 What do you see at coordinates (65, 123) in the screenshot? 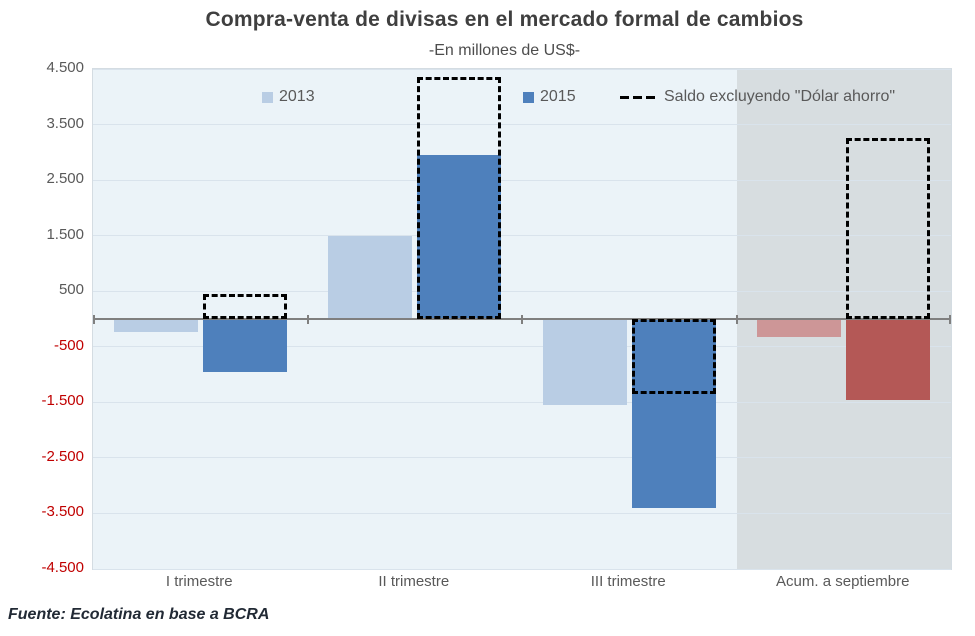
I see `ytick-label: 3.500` at bounding box center [65, 123].